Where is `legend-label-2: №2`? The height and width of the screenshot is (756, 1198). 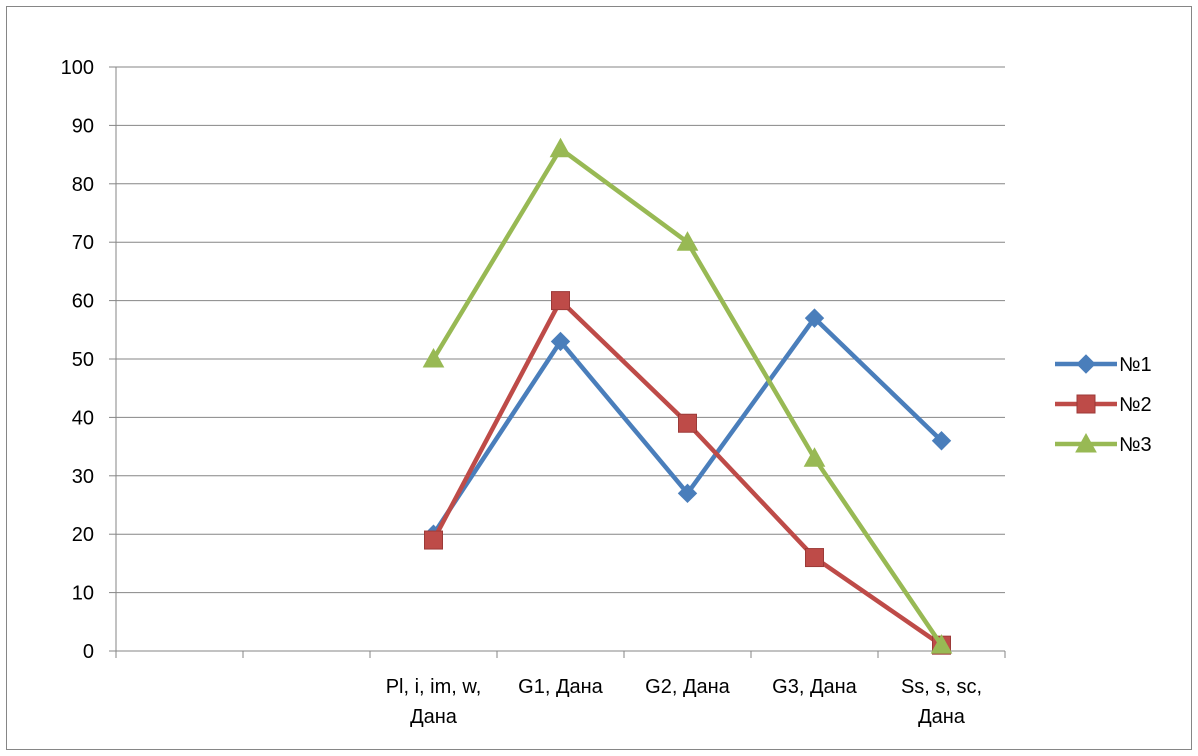 legend-label-2: №2 is located at coordinates (1135, 405).